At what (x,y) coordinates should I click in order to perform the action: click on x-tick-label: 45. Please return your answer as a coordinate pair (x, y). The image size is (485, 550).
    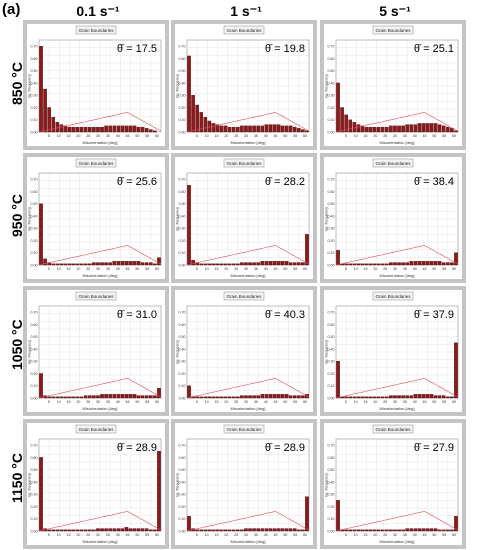
    Looking at the image, I should click on (425, 136).